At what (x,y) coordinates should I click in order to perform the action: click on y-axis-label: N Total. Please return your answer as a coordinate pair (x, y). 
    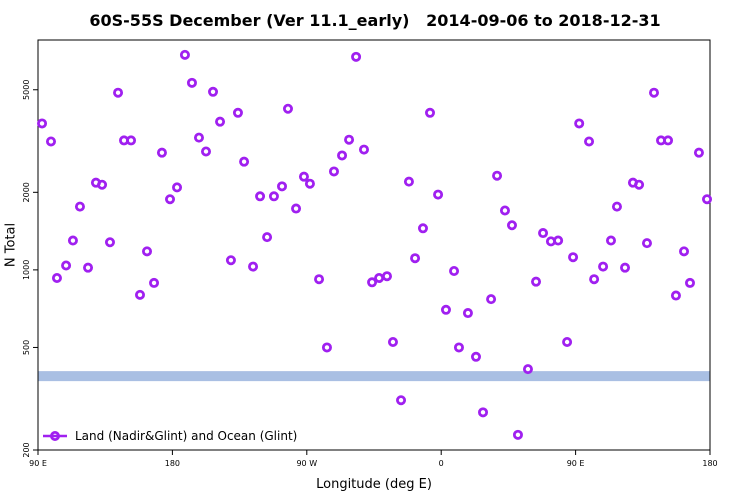
    Looking at the image, I should click on (11, 245).